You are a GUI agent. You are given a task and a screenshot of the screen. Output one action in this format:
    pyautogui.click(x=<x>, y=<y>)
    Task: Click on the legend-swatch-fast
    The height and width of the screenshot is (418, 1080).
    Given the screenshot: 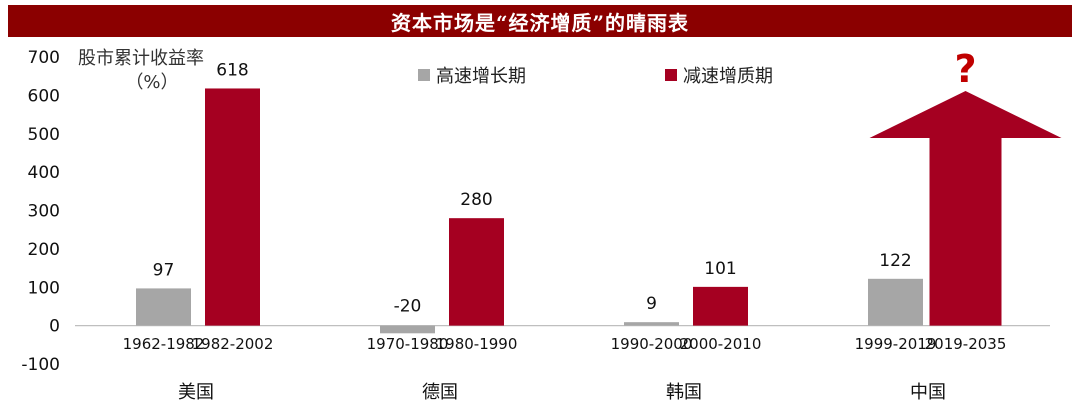 What is the action you would take?
    pyautogui.click(x=424, y=75)
    